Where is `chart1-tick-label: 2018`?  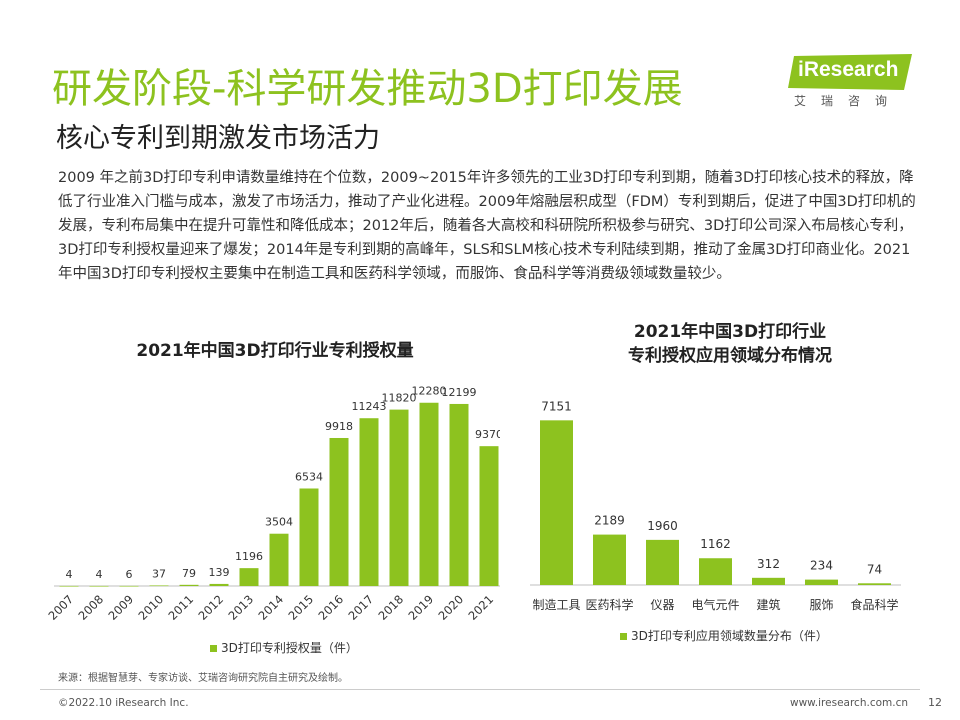 chart1-tick-label: 2018 is located at coordinates (391, 607).